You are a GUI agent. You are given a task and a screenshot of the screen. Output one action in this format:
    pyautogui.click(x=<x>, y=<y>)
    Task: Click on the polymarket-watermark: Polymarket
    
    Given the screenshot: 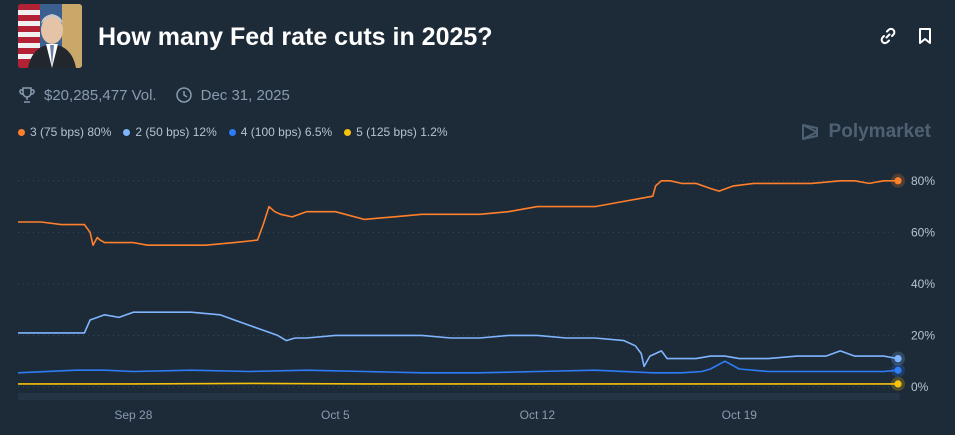 What is the action you would take?
    pyautogui.click(x=865, y=132)
    